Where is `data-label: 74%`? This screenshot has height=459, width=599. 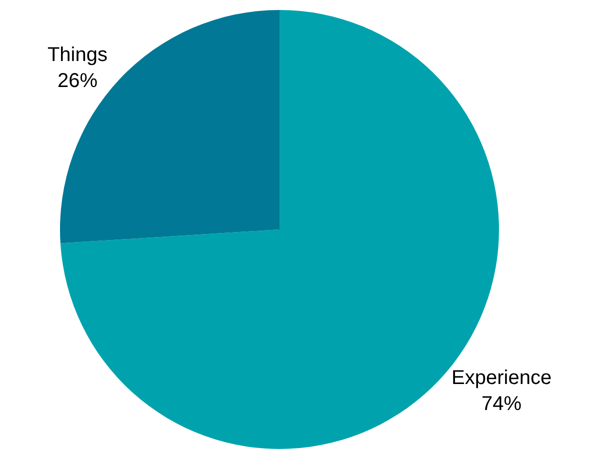 data-label: 74% is located at coordinates (502, 404).